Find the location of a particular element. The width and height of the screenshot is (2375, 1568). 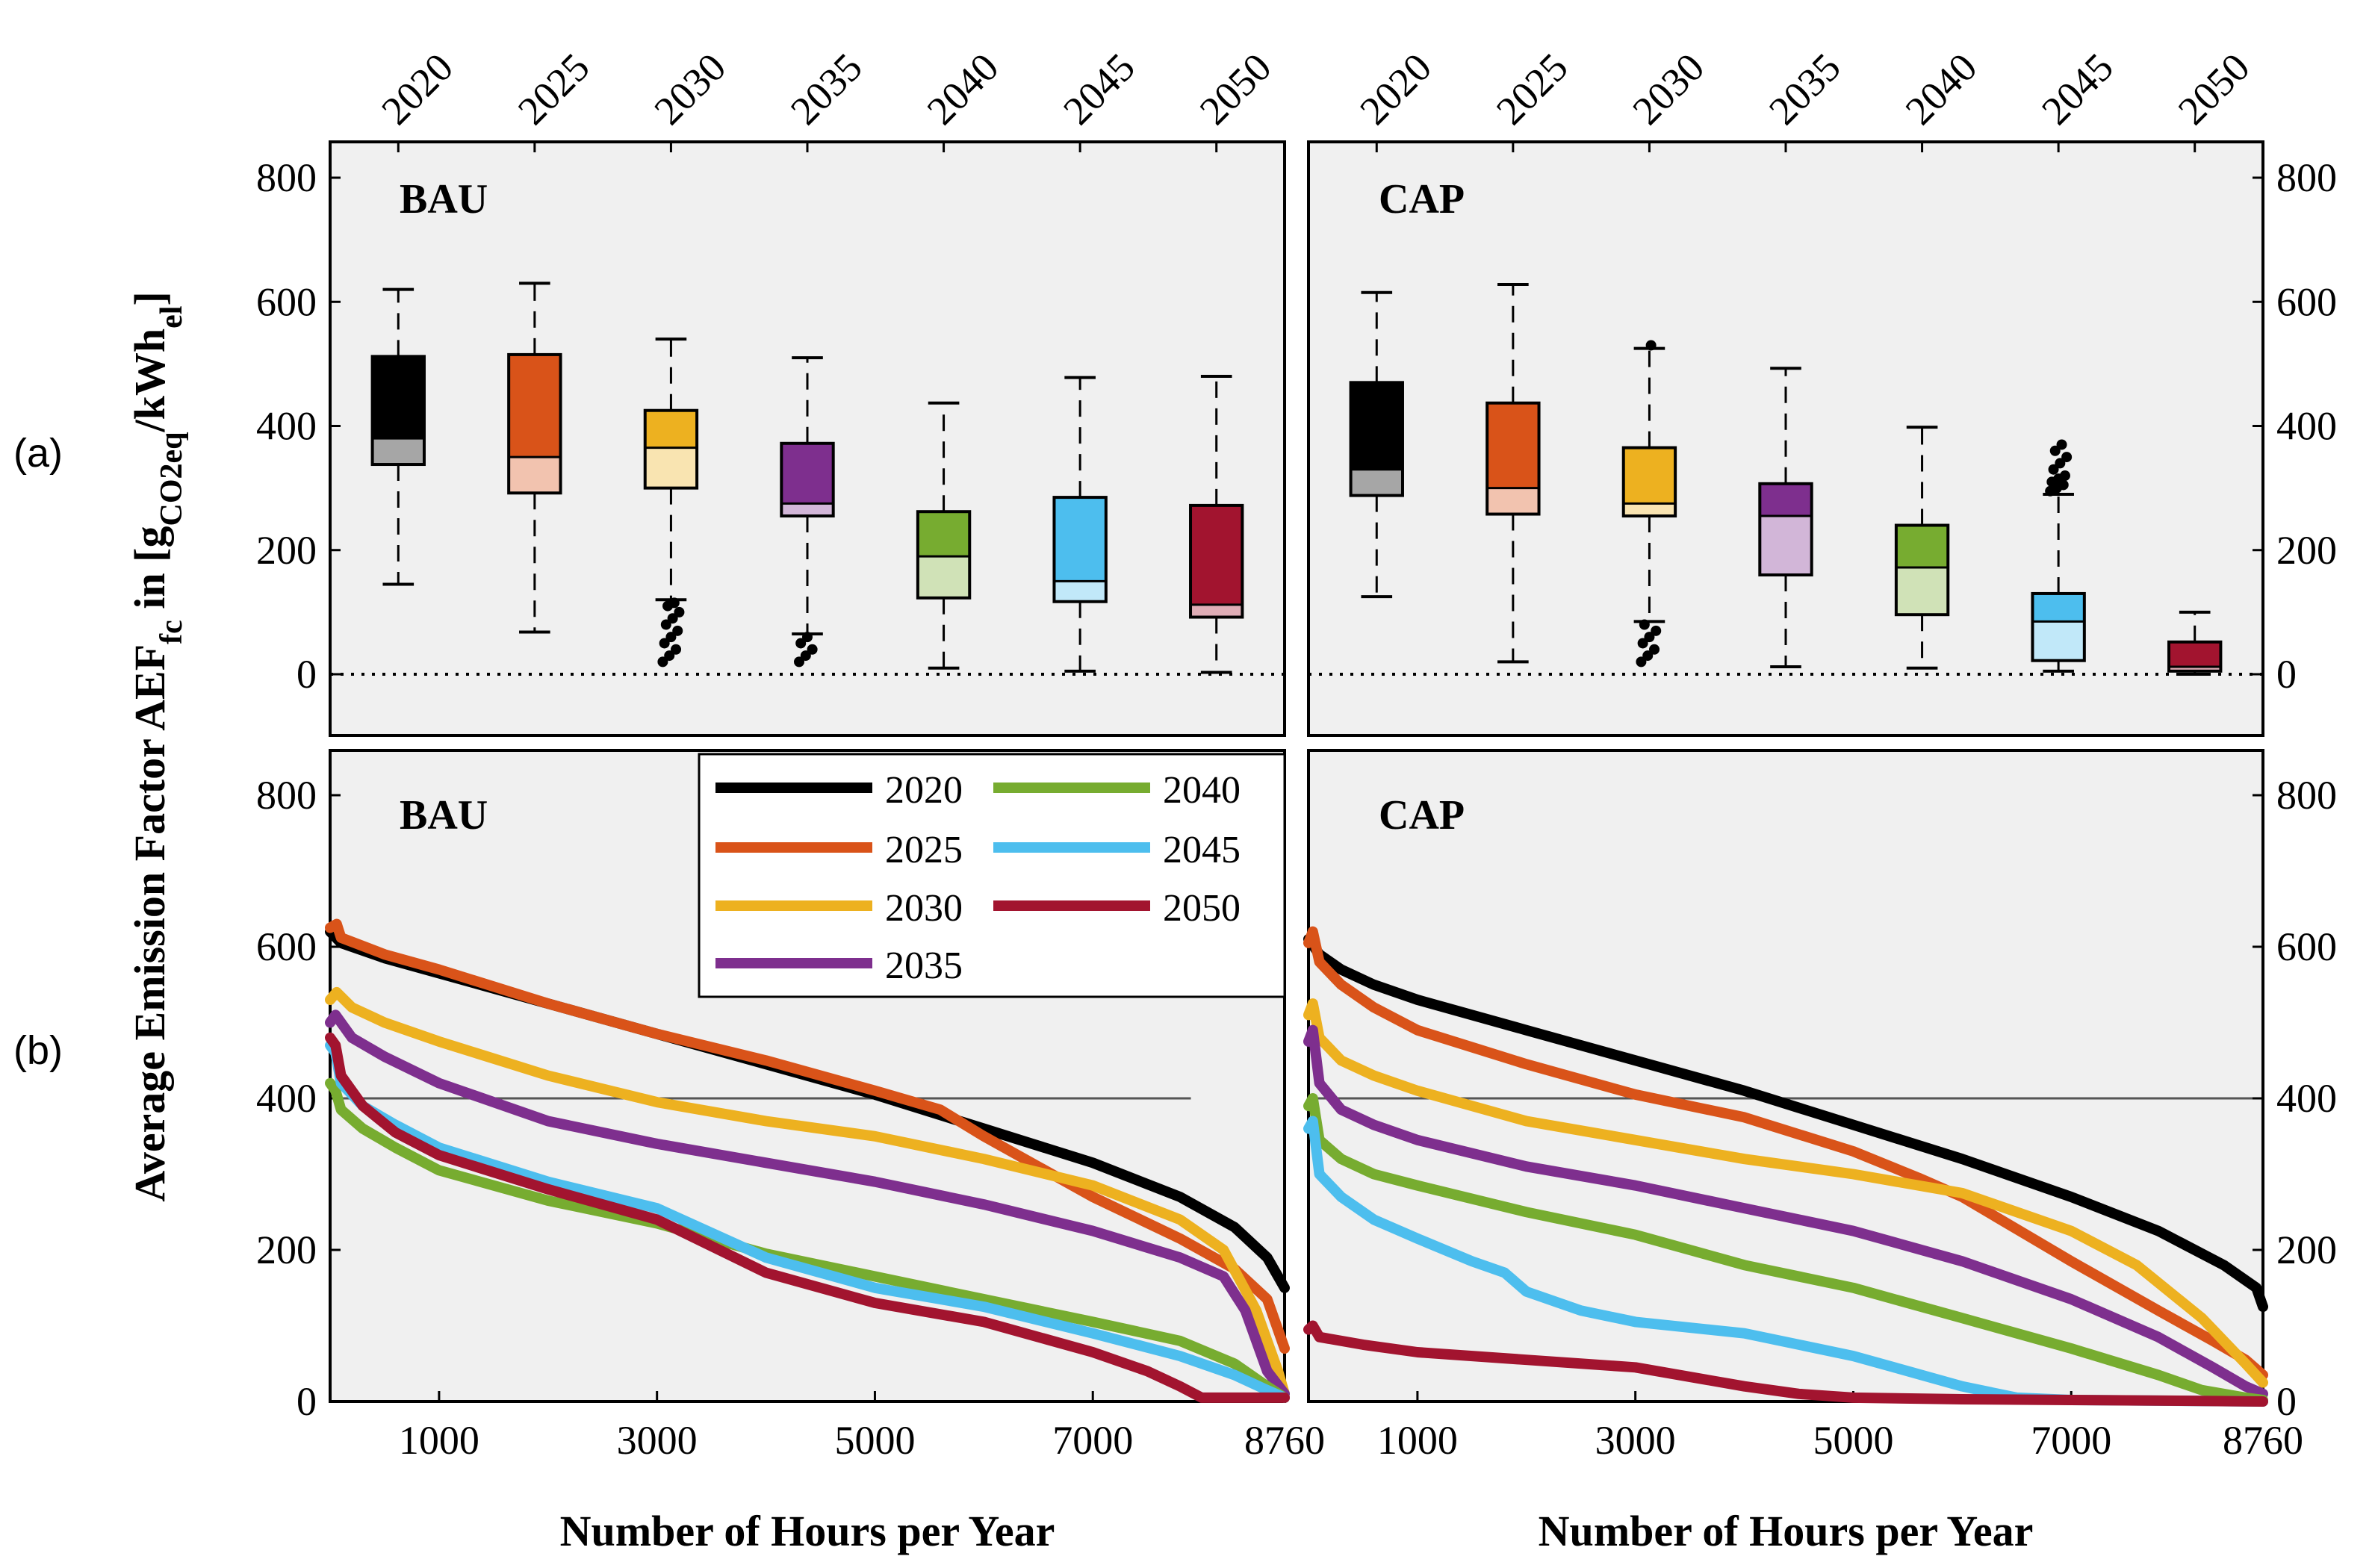

a-bau-box-2045 is located at coordinates (1080, 524).